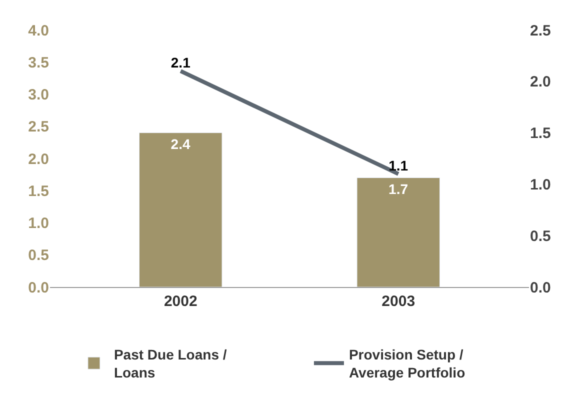  What do you see at coordinates (540, 287) in the screenshot?
I see `y2-tick-label: 0.0` at bounding box center [540, 287].